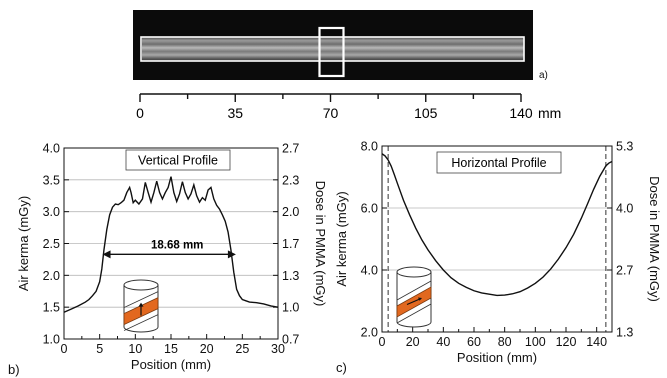  Describe the element at coordinates (543, 75) in the screenshot. I see `panel-a-label: a)` at that location.